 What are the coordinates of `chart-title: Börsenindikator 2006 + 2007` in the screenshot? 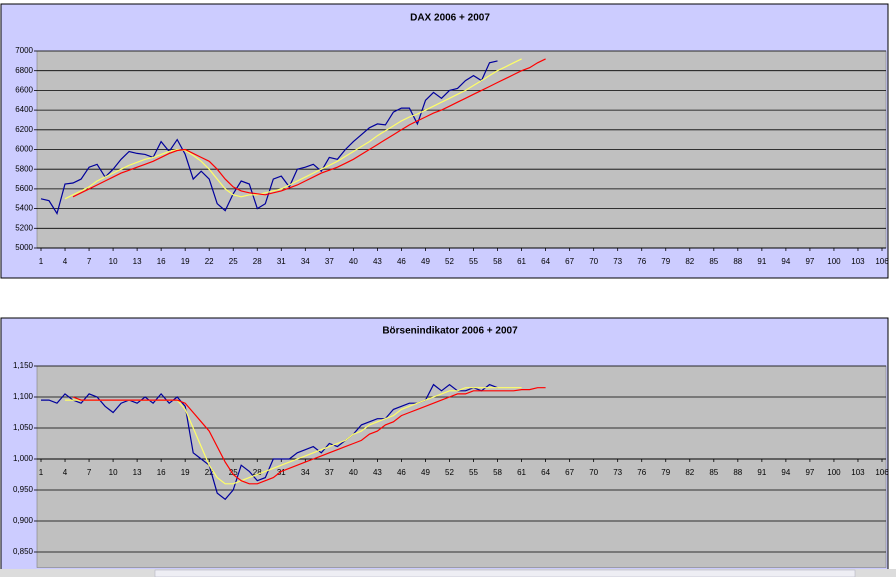 It's located at (450, 331).